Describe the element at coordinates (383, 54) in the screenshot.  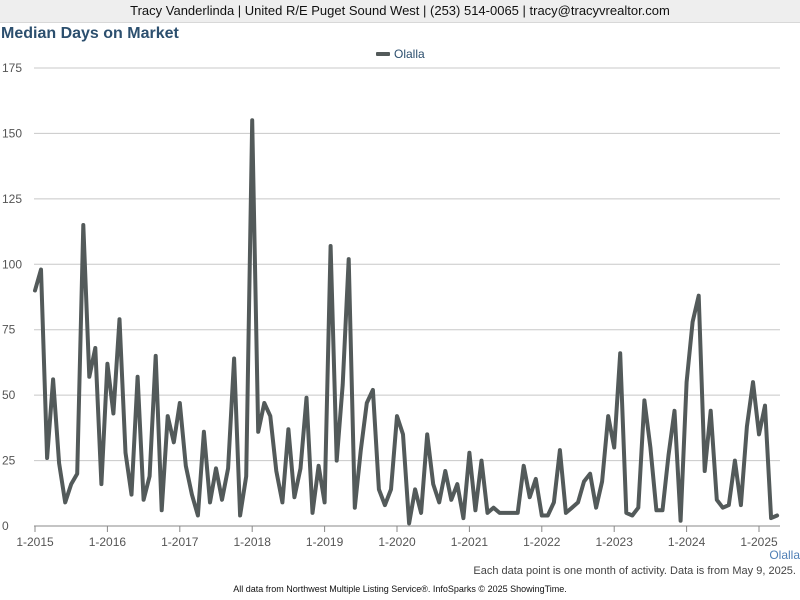
I see `legend-swatch` at that location.